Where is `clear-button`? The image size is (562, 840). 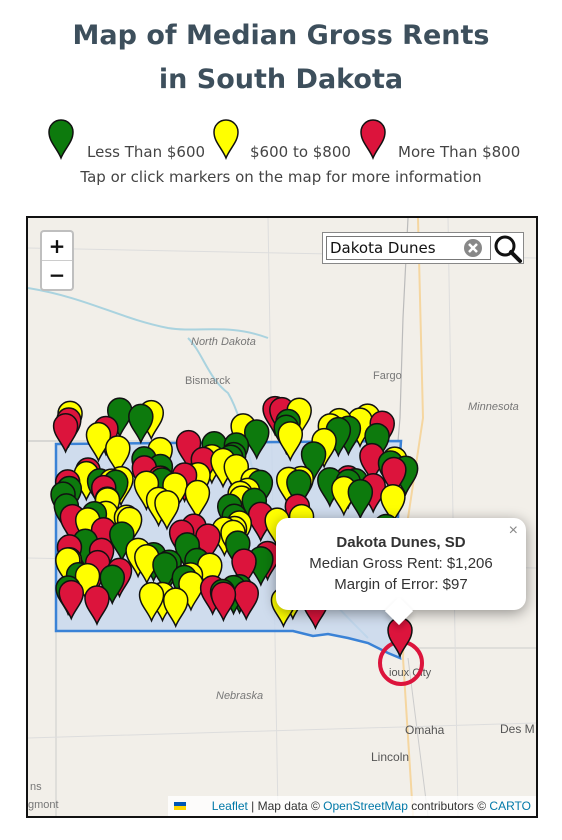
clear-button is located at coordinates (473, 248).